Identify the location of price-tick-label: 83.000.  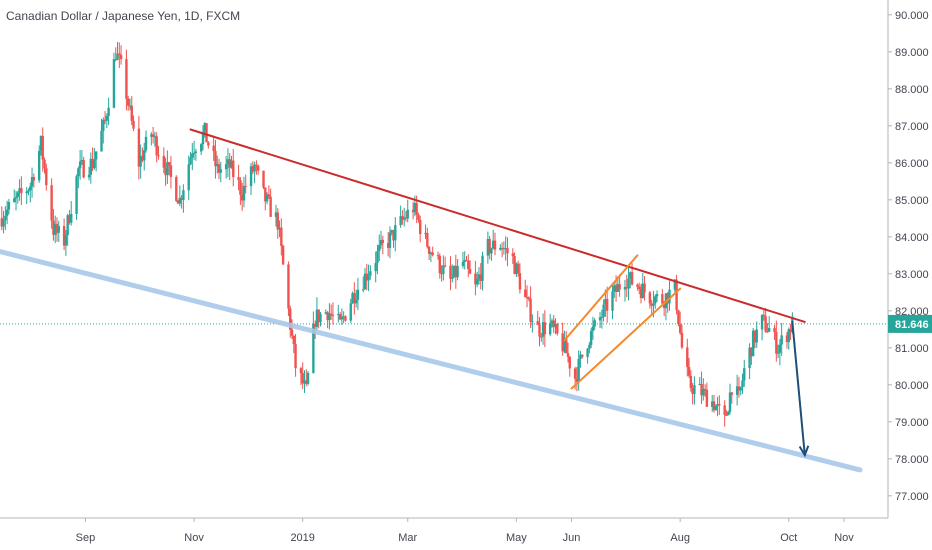
(912, 275).